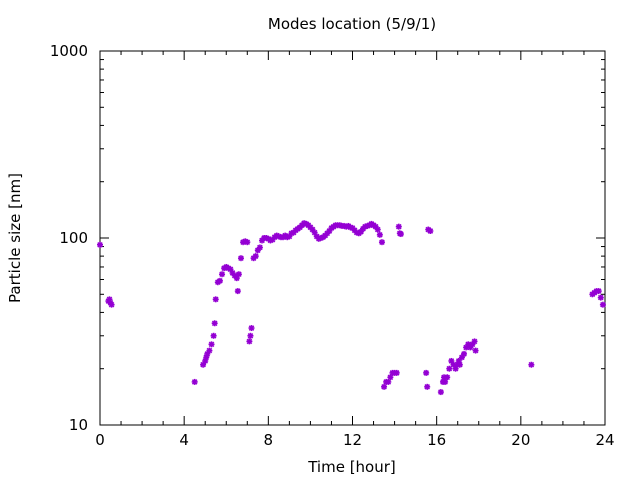 The width and height of the screenshot is (640, 480). What do you see at coordinates (73, 238) in the screenshot?
I see `y-tick-label: 100` at bounding box center [73, 238].